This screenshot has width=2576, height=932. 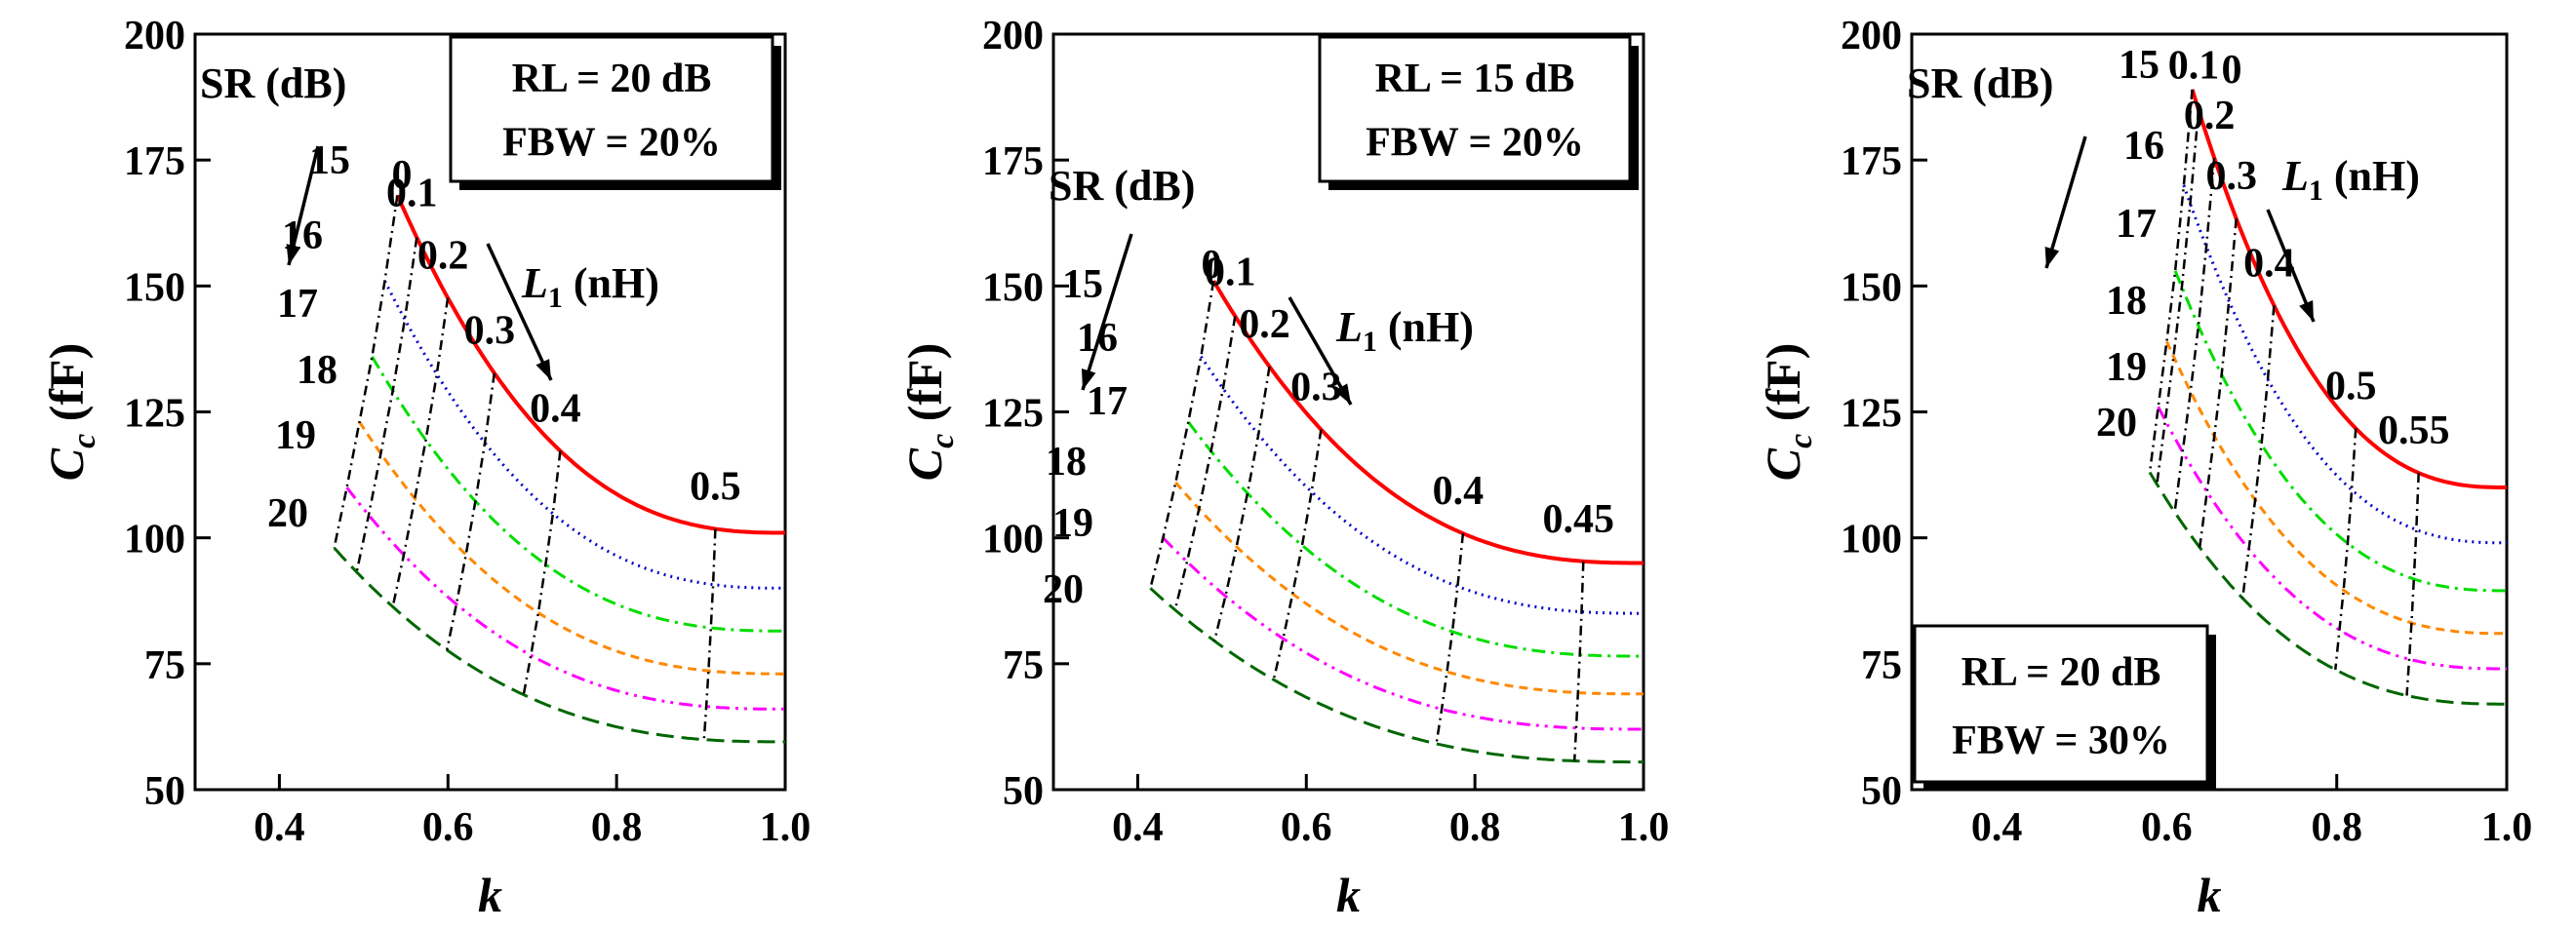 I want to click on l1-value-label: 0.45, so click(x=1579, y=519).